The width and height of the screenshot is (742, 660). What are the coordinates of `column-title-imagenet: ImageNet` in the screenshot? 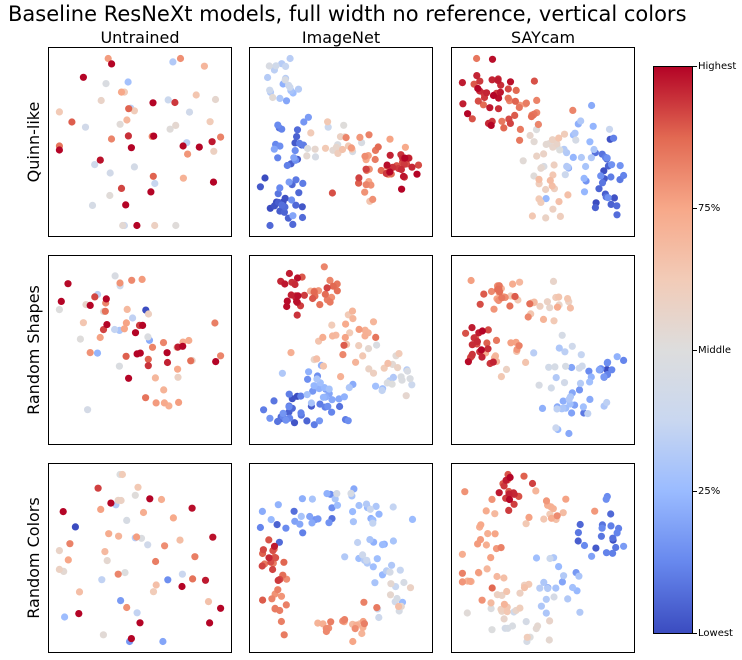 It's located at (341, 37).